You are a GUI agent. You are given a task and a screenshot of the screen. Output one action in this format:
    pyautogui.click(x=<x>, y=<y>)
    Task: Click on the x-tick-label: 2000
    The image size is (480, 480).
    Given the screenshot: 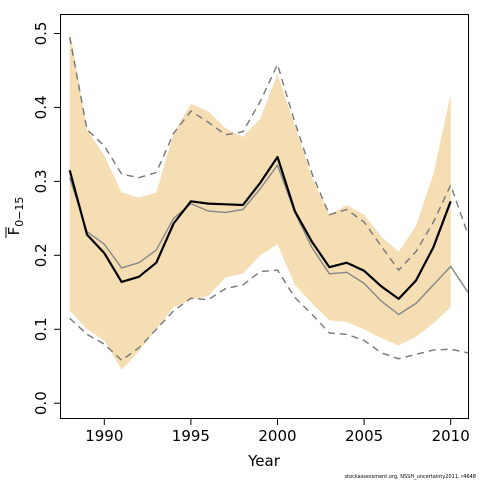 What is the action you would take?
    pyautogui.click(x=277, y=436)
    